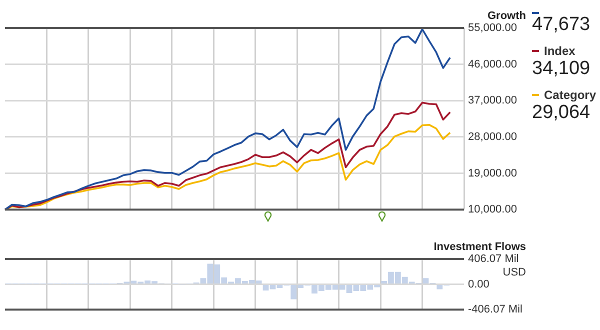 The image size is (600, 330). Describe the element at coordinates (492, 173) in the screenshot. I see `y-tick-label: 19,000.00` at that location.